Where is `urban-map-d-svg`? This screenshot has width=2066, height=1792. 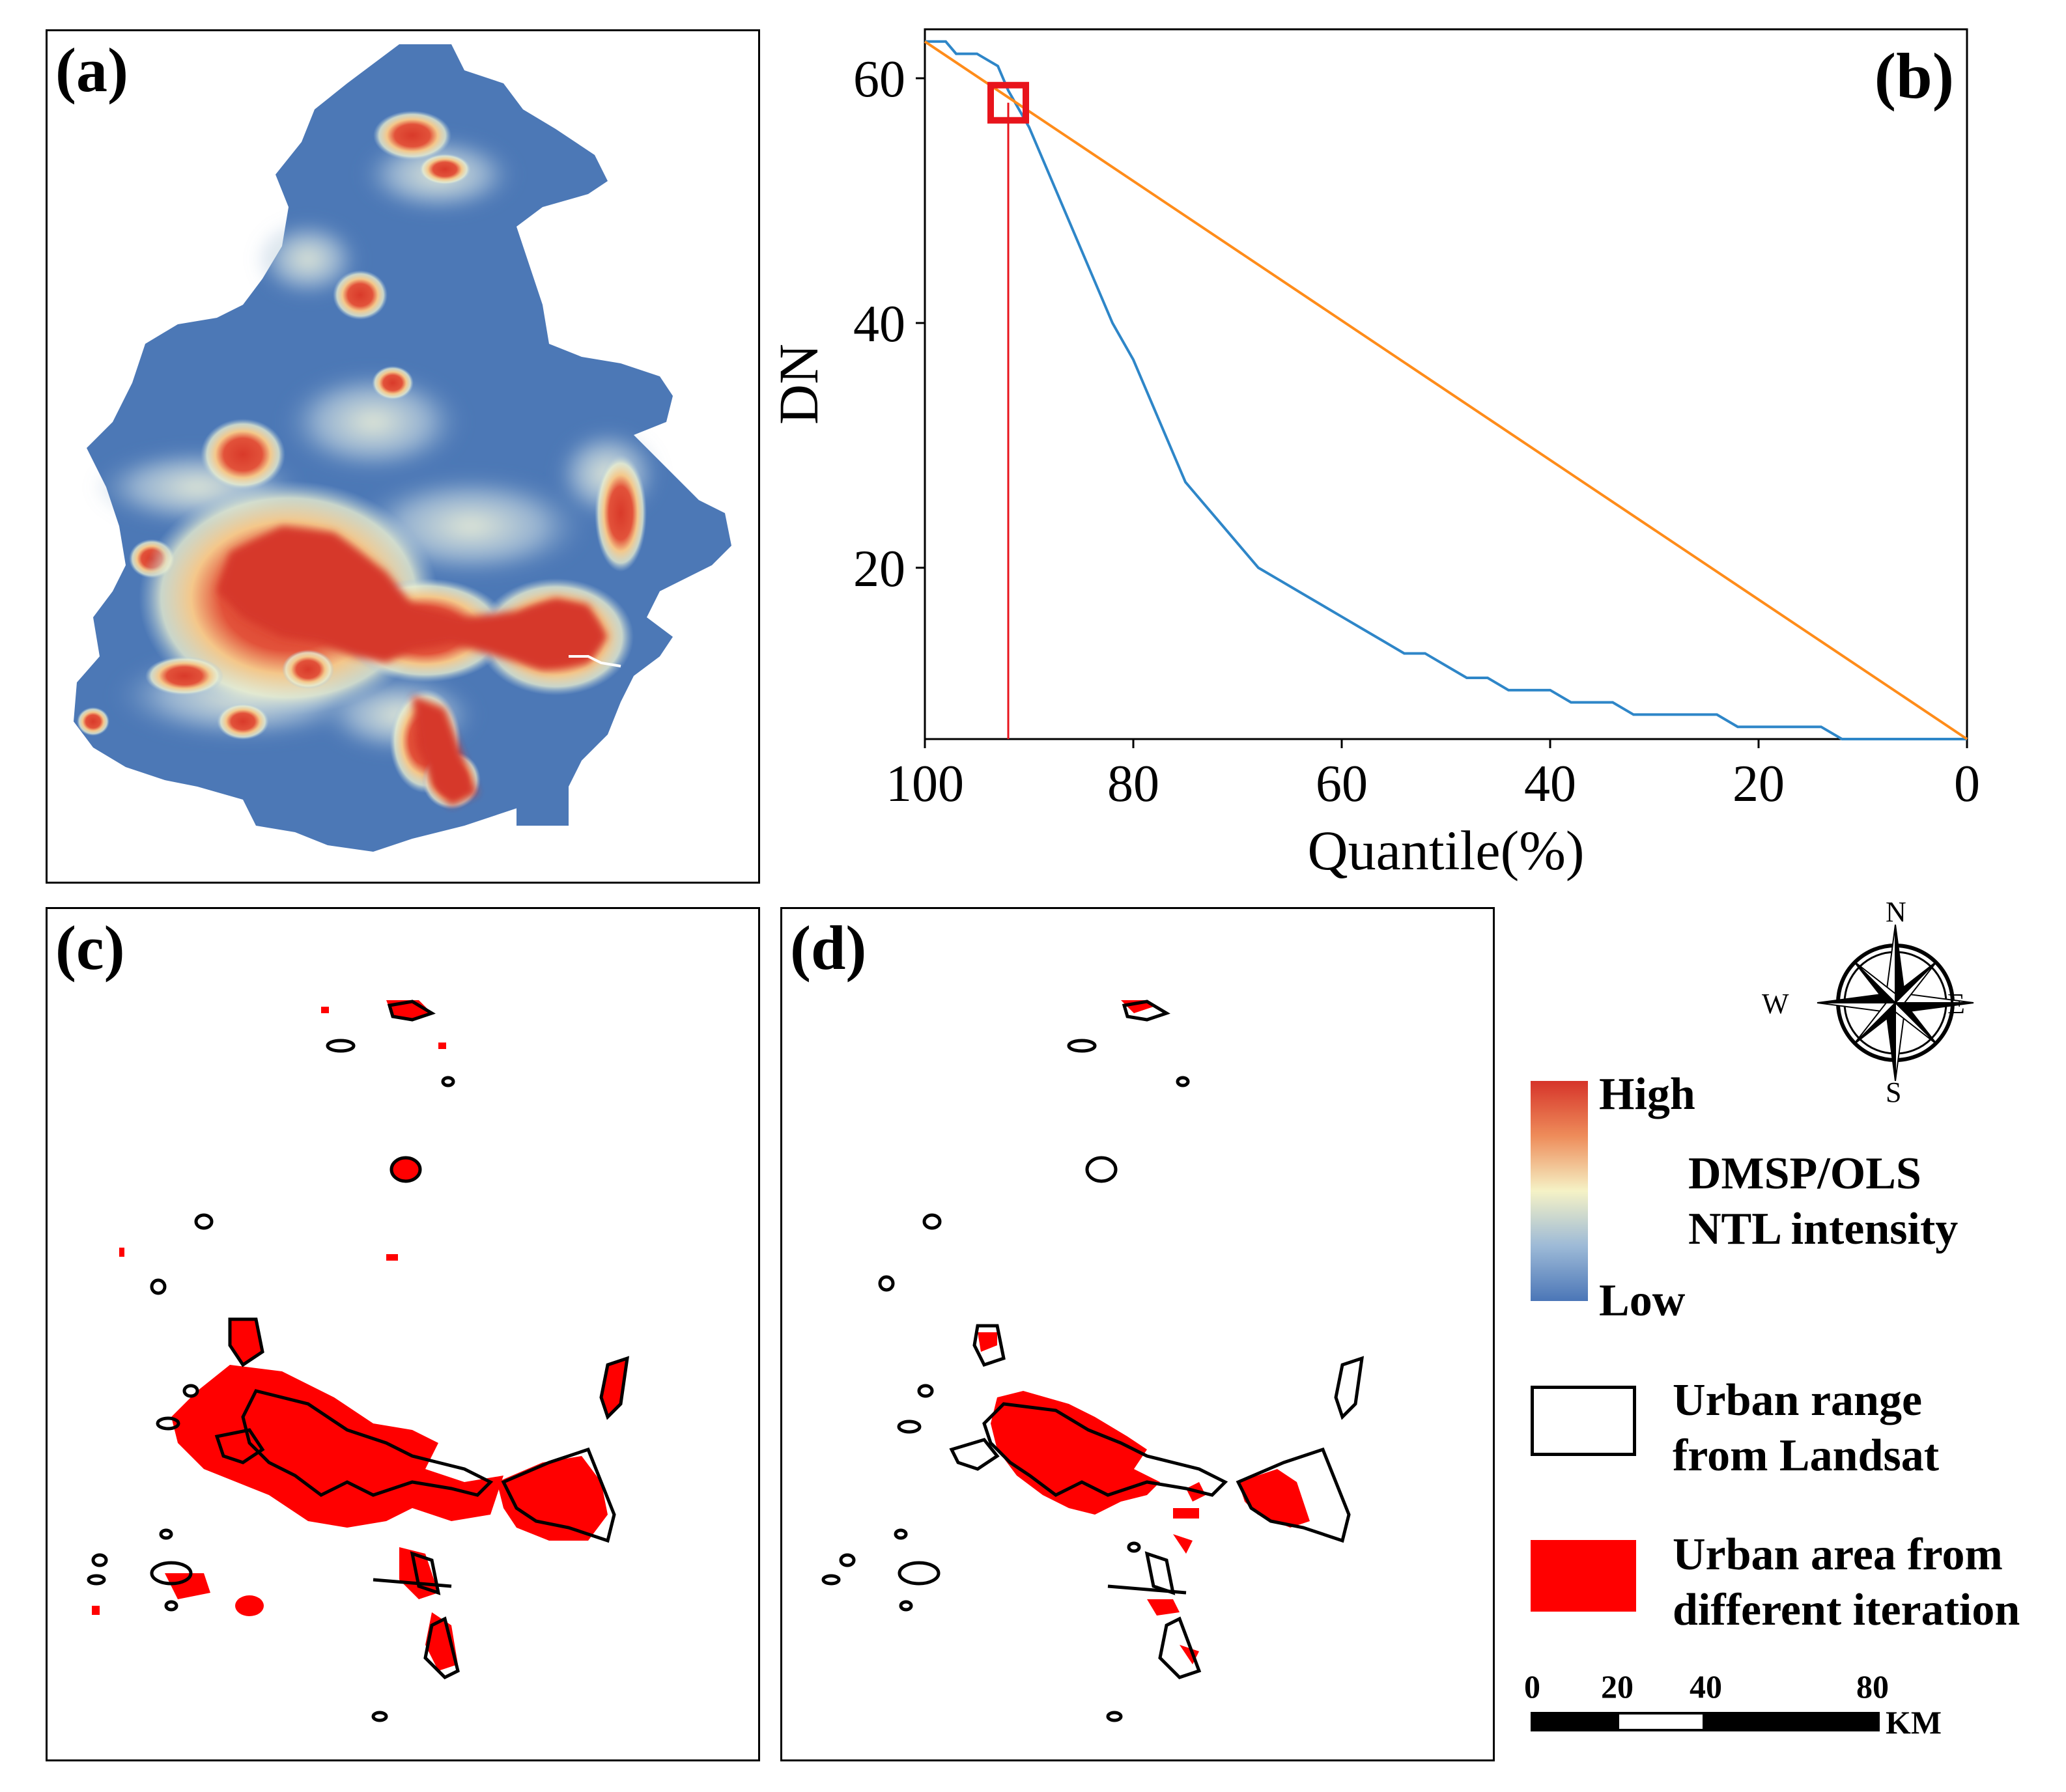 urban-map-d-svg is located at coordinates (1093, 1361).